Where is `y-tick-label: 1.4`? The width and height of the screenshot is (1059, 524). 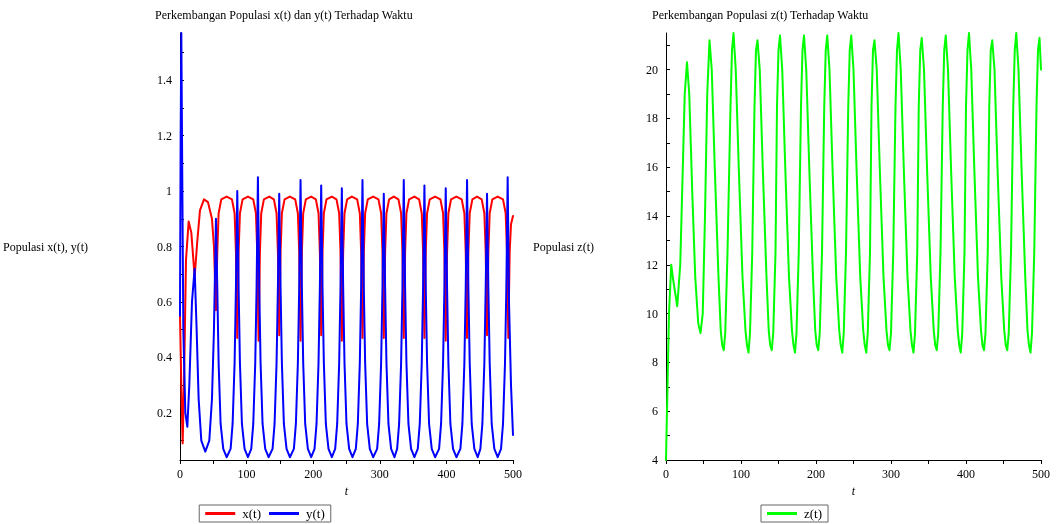
y-tick-label: 1.4 is located at coordinates (164, 80).